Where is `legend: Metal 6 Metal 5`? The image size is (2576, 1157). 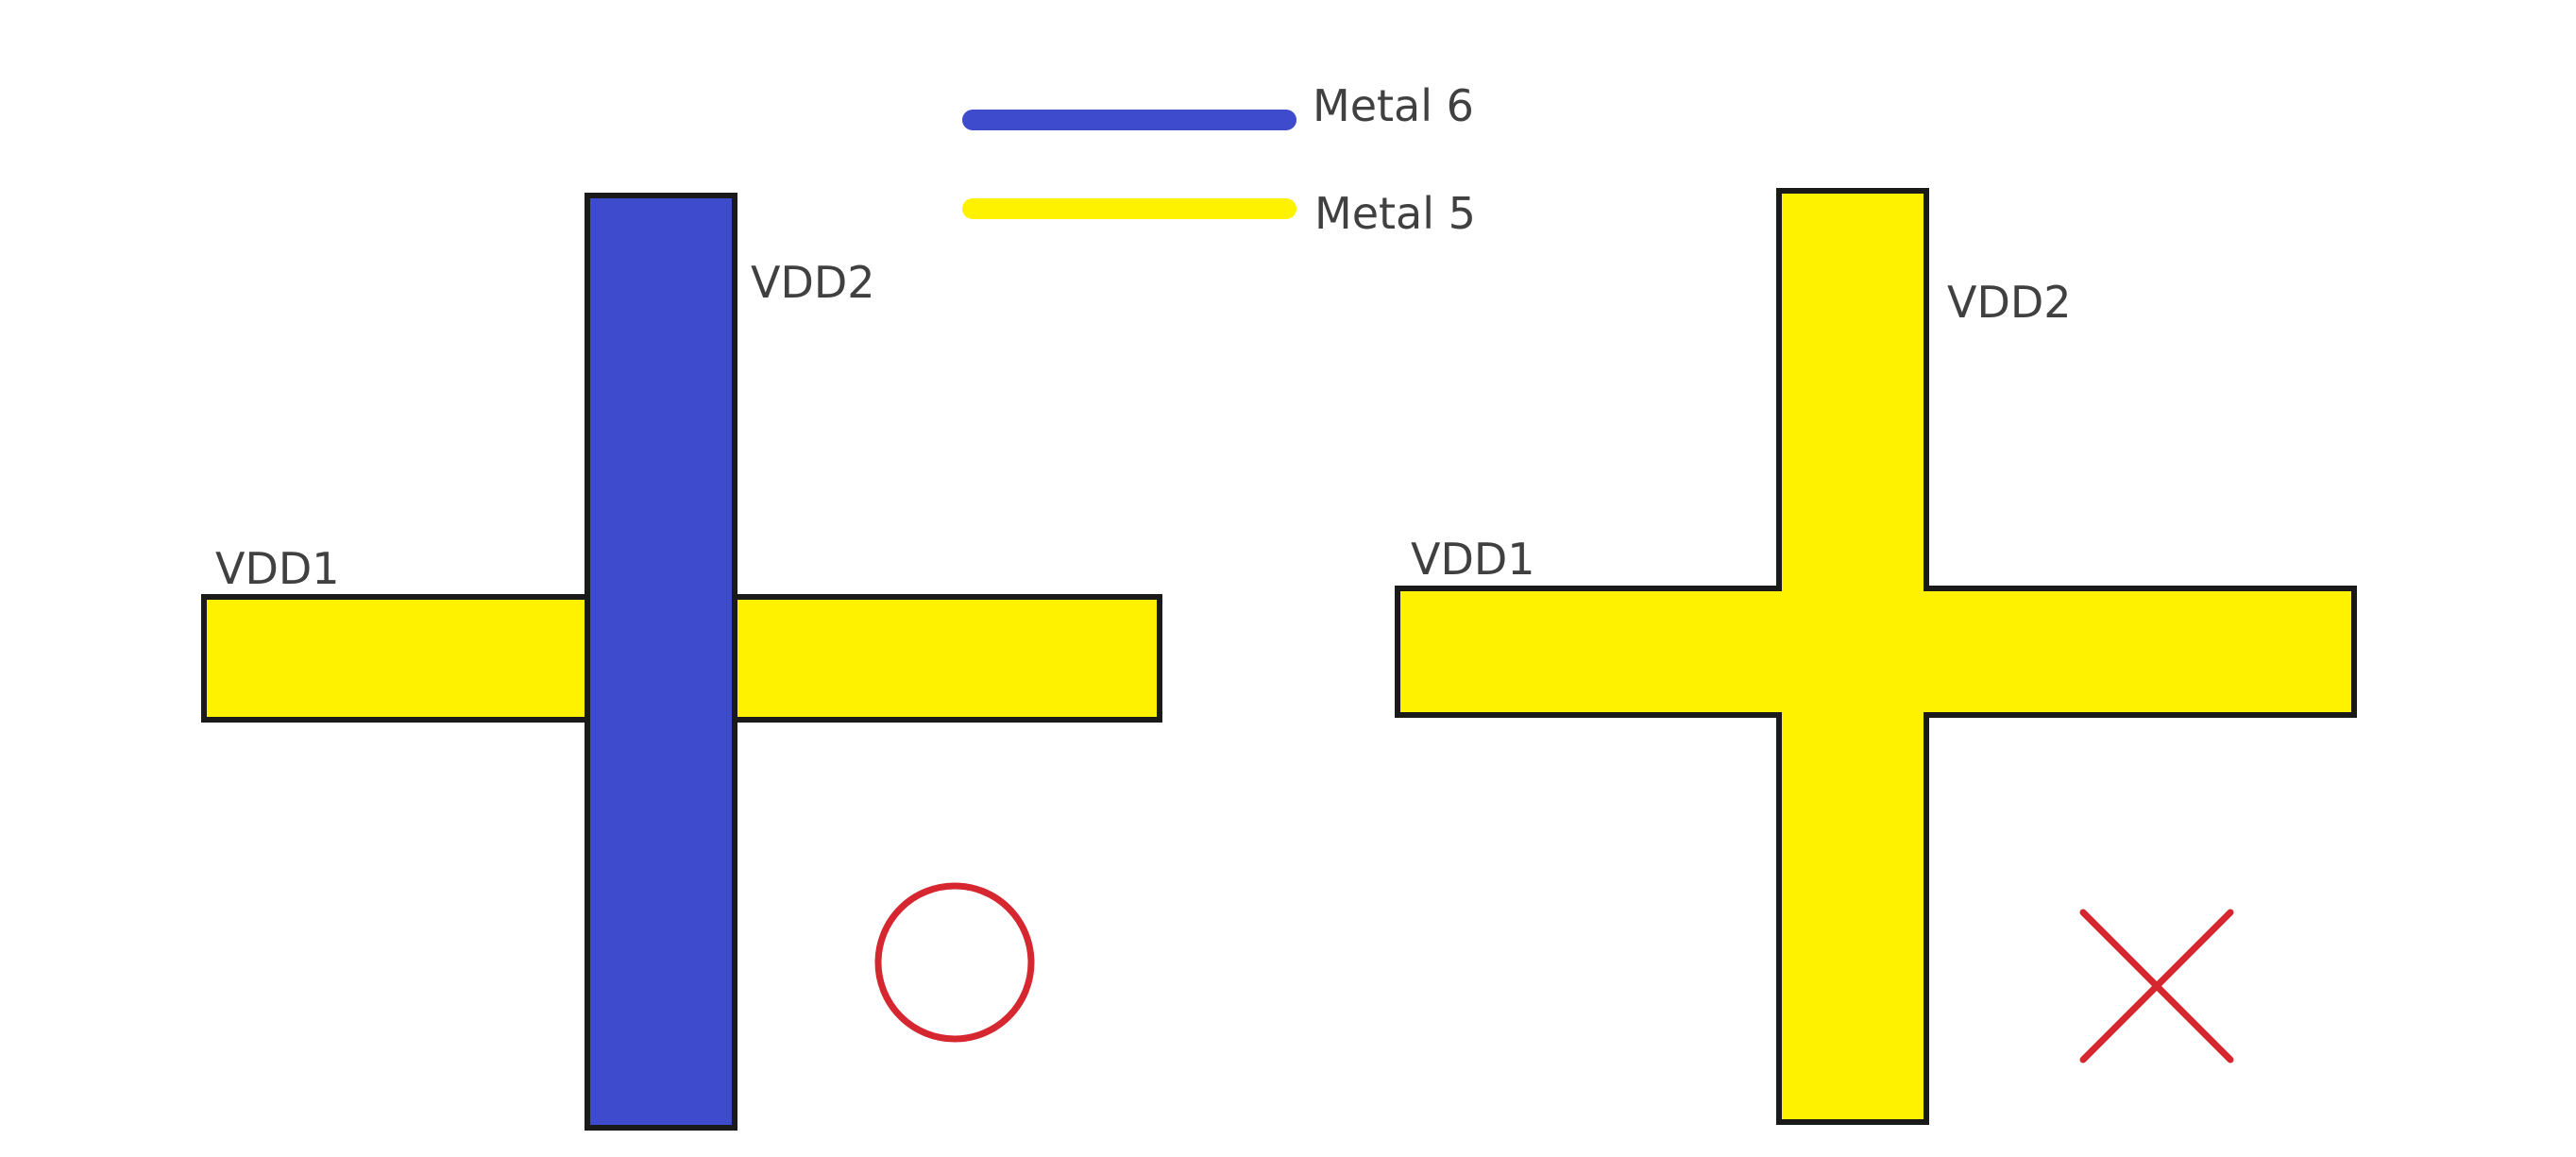
legend: Metal 6 Metal 5 is located at coordinates (1219, 160).